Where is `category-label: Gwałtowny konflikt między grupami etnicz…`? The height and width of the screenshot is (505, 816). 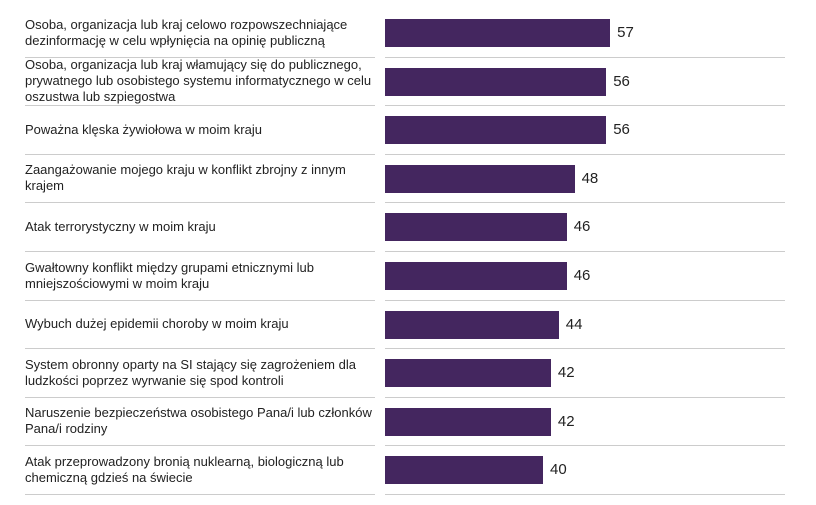 category-label: Gwałtowny konflikt między grupami etnicz… is located at coordinates (169, 275).